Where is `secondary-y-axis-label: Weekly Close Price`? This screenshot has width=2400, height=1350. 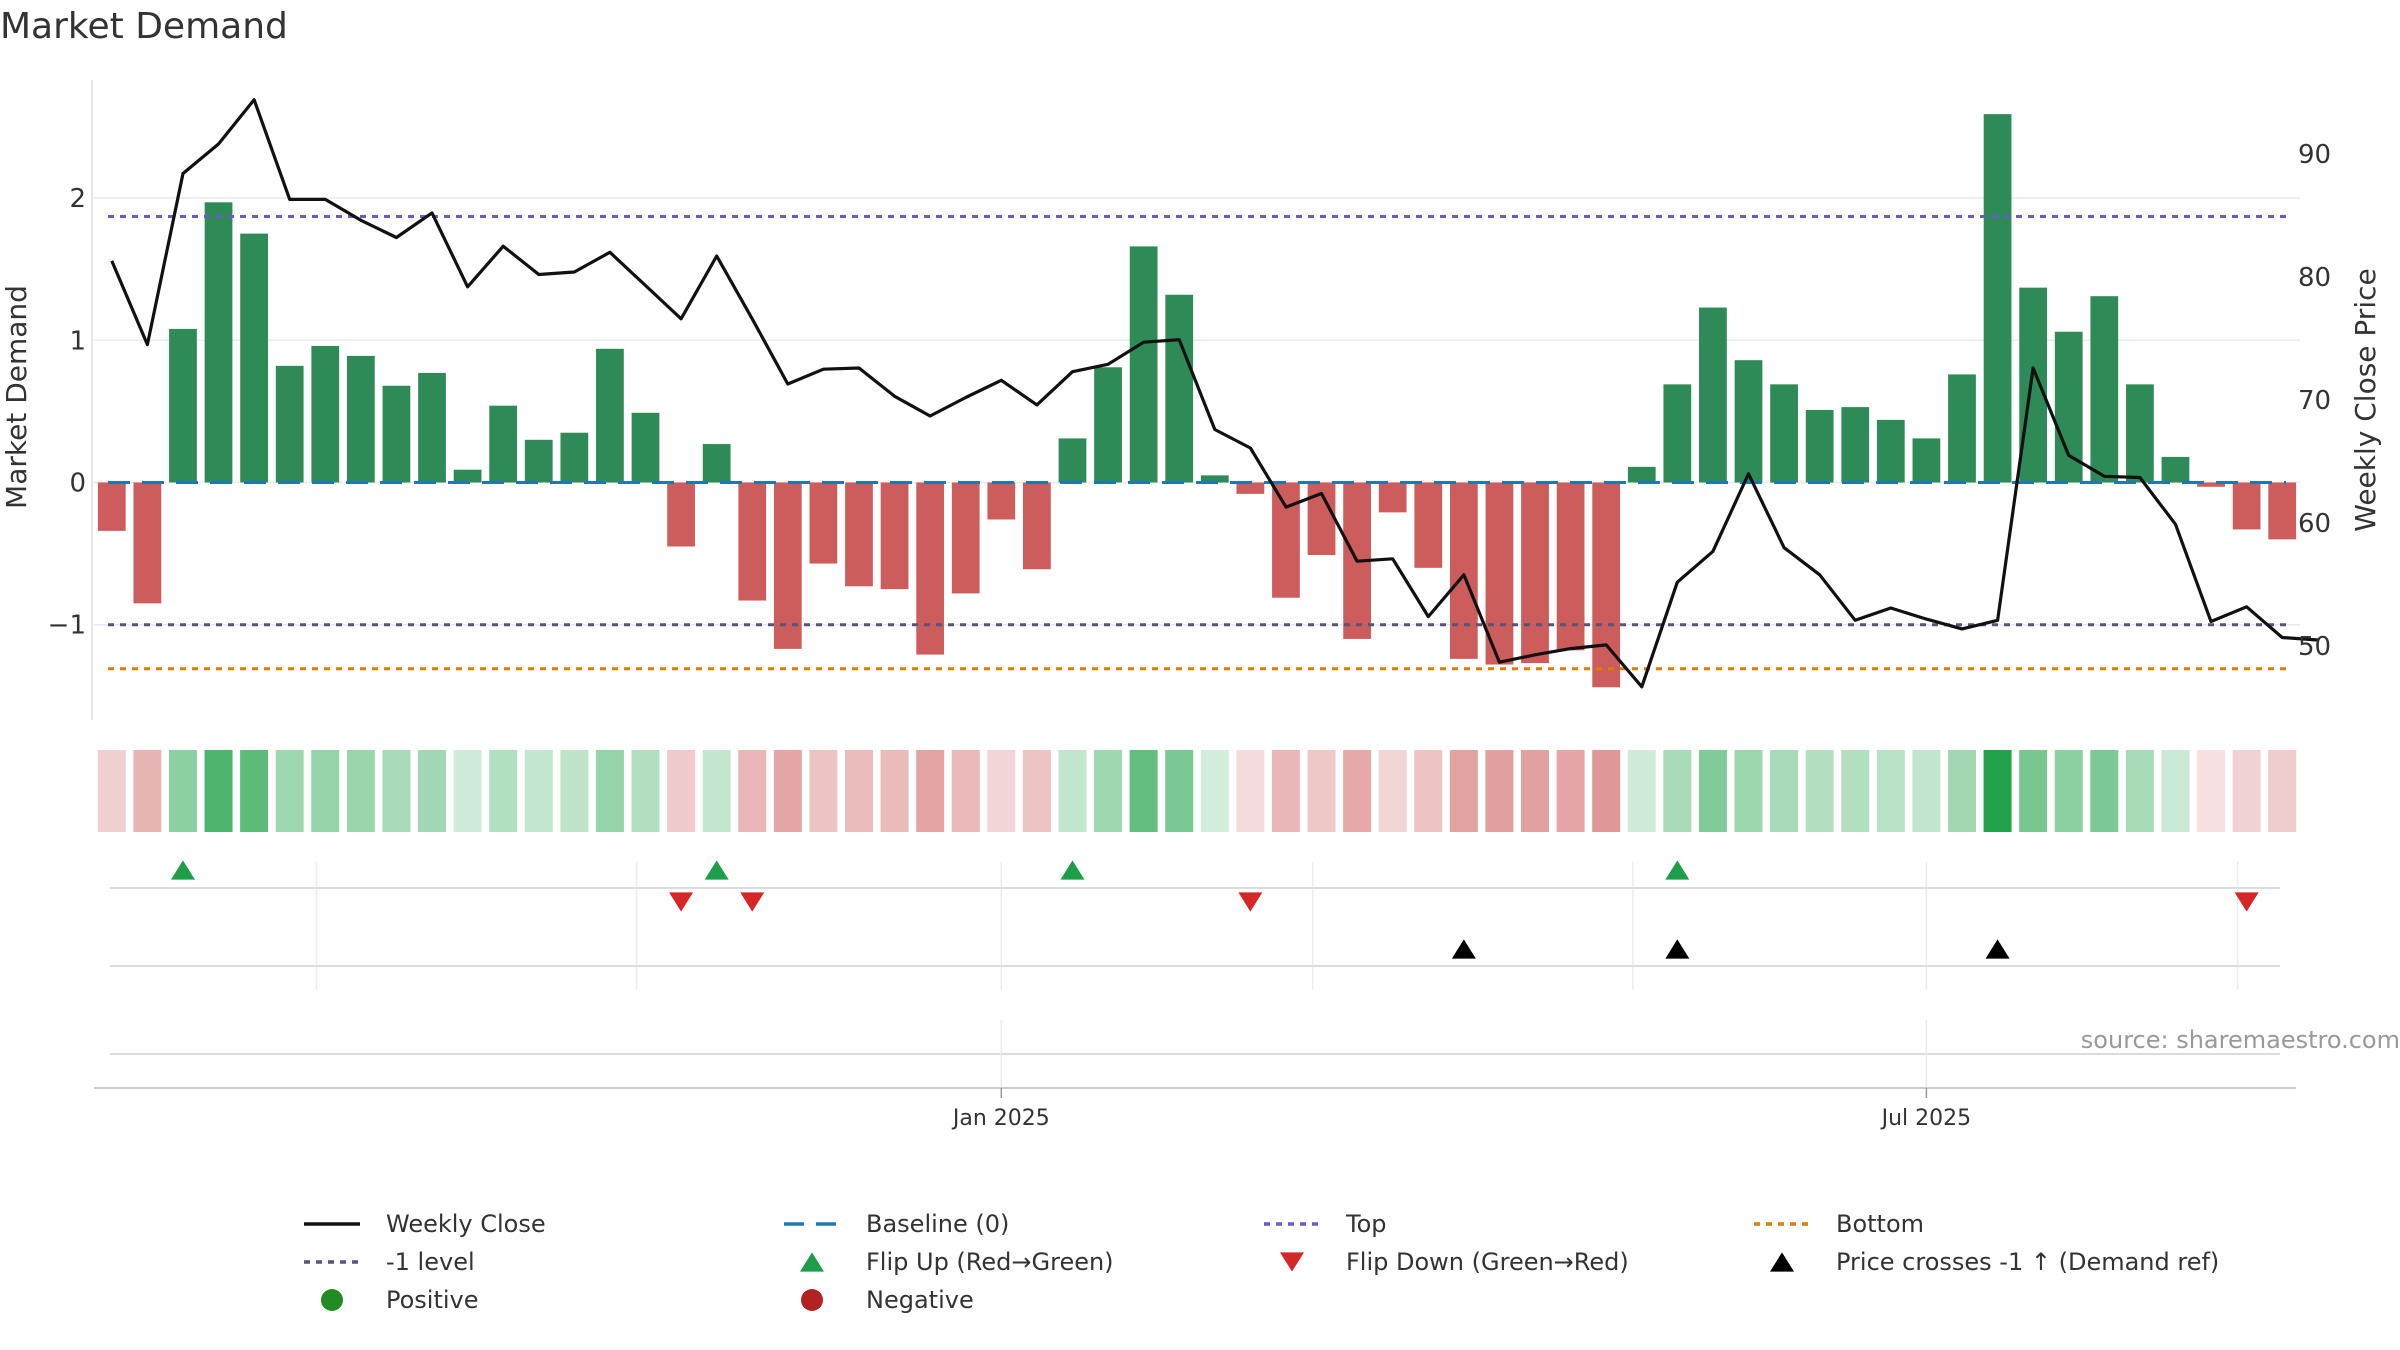
secondary-y-axis-label: Weekly Close Price is located at coordinates (2365, 399).